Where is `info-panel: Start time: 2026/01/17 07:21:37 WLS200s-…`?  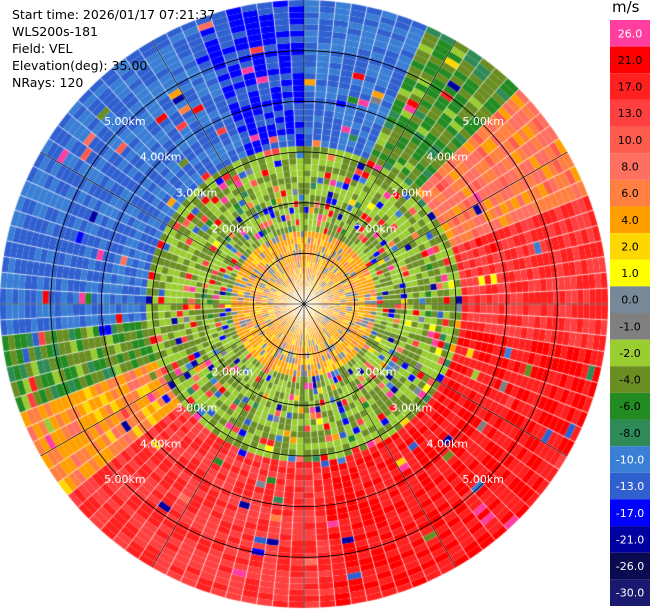 info-panel: Start time: 2026/01/17 07:21:37 WLS200s-… is located at coordinates (113, 48).